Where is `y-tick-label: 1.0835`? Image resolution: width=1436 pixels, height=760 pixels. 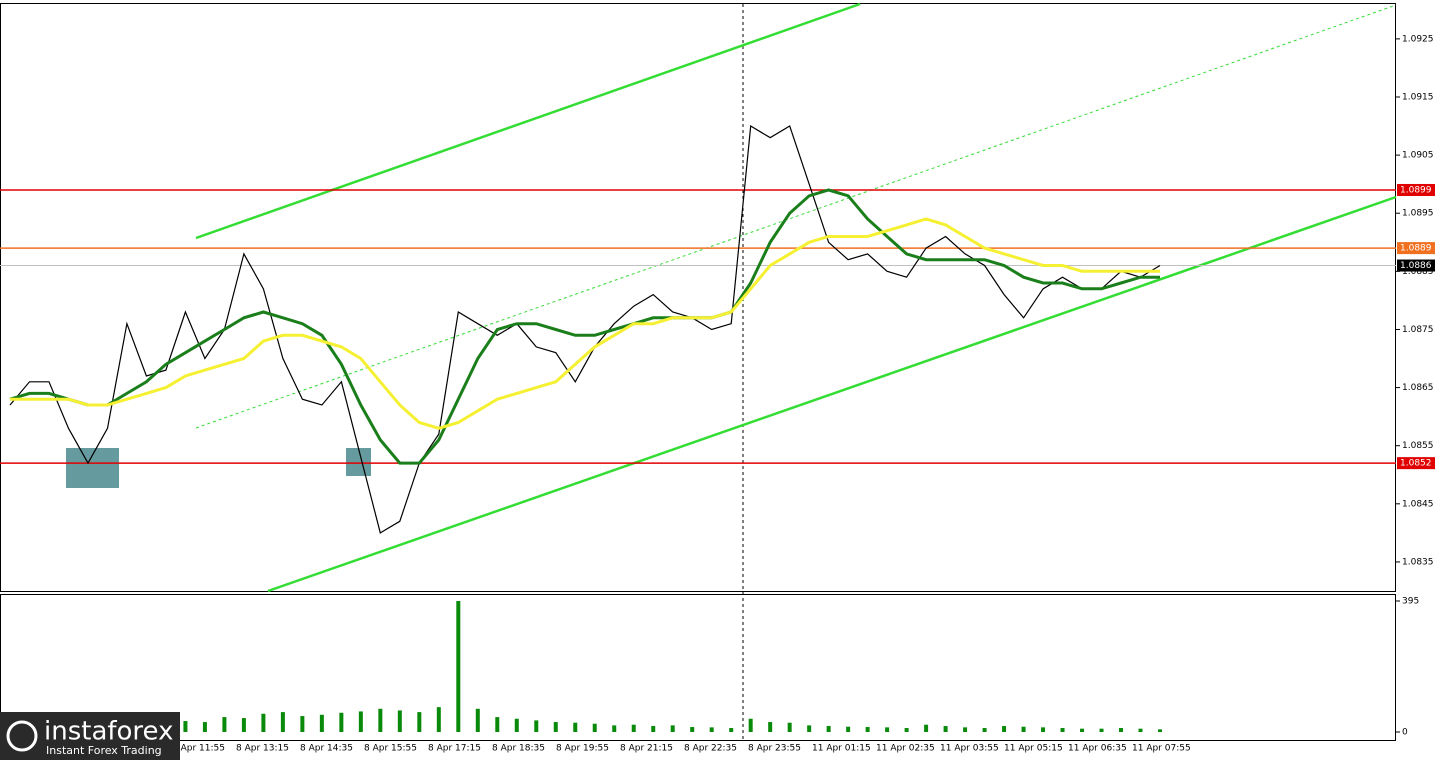 y-tick-label: 1.0835 is located at coordinates (1418, 562).